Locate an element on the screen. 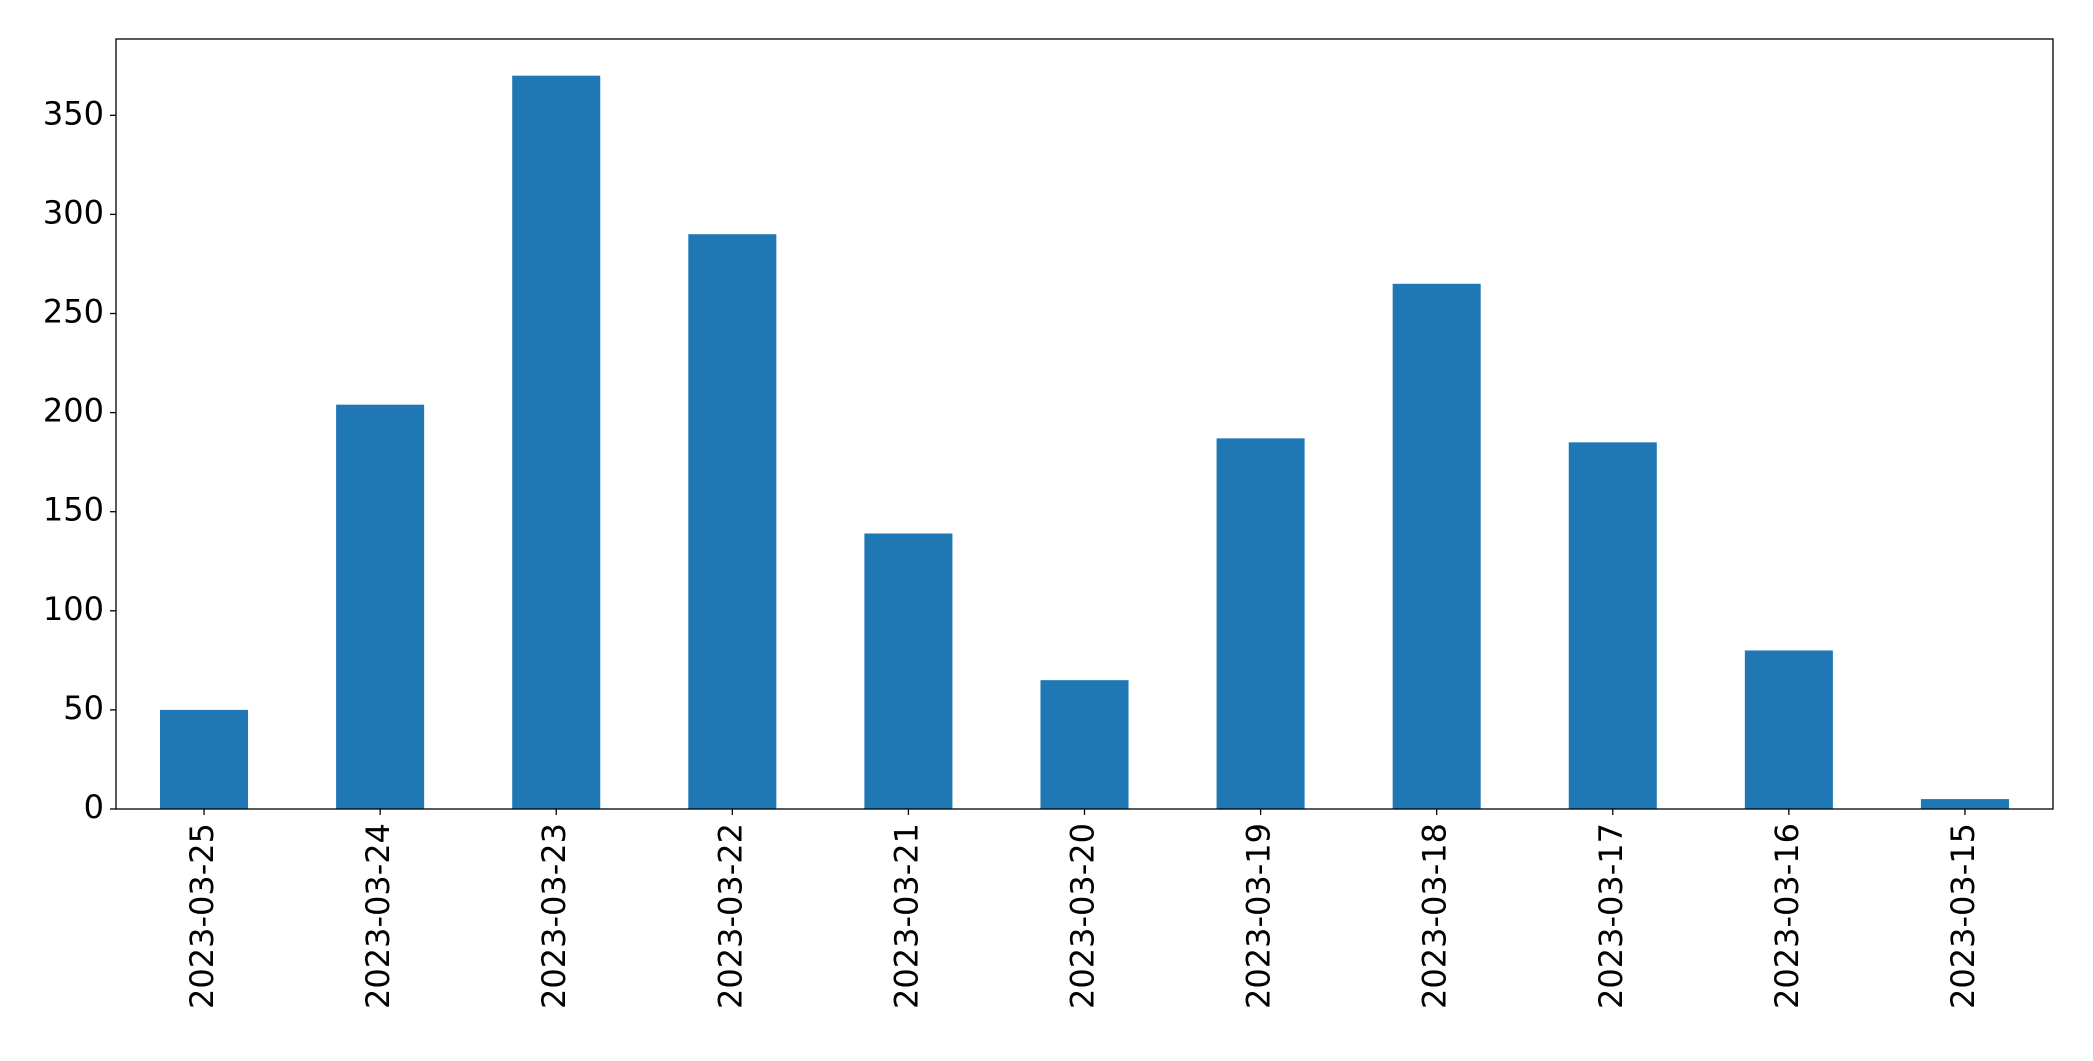 The width and height of the screenshot is (2093, 1061). y-tick-label: 250 is located at coordinates (73, 312).